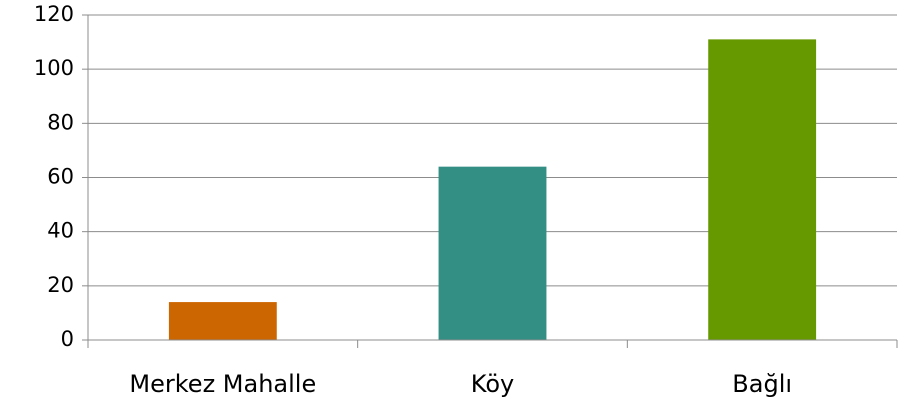 The height and width of the screenshot is (401, 900). Describe the element at coordinates (60, 231) in the screenshot. I see `y-tick-label: 40` at that location.